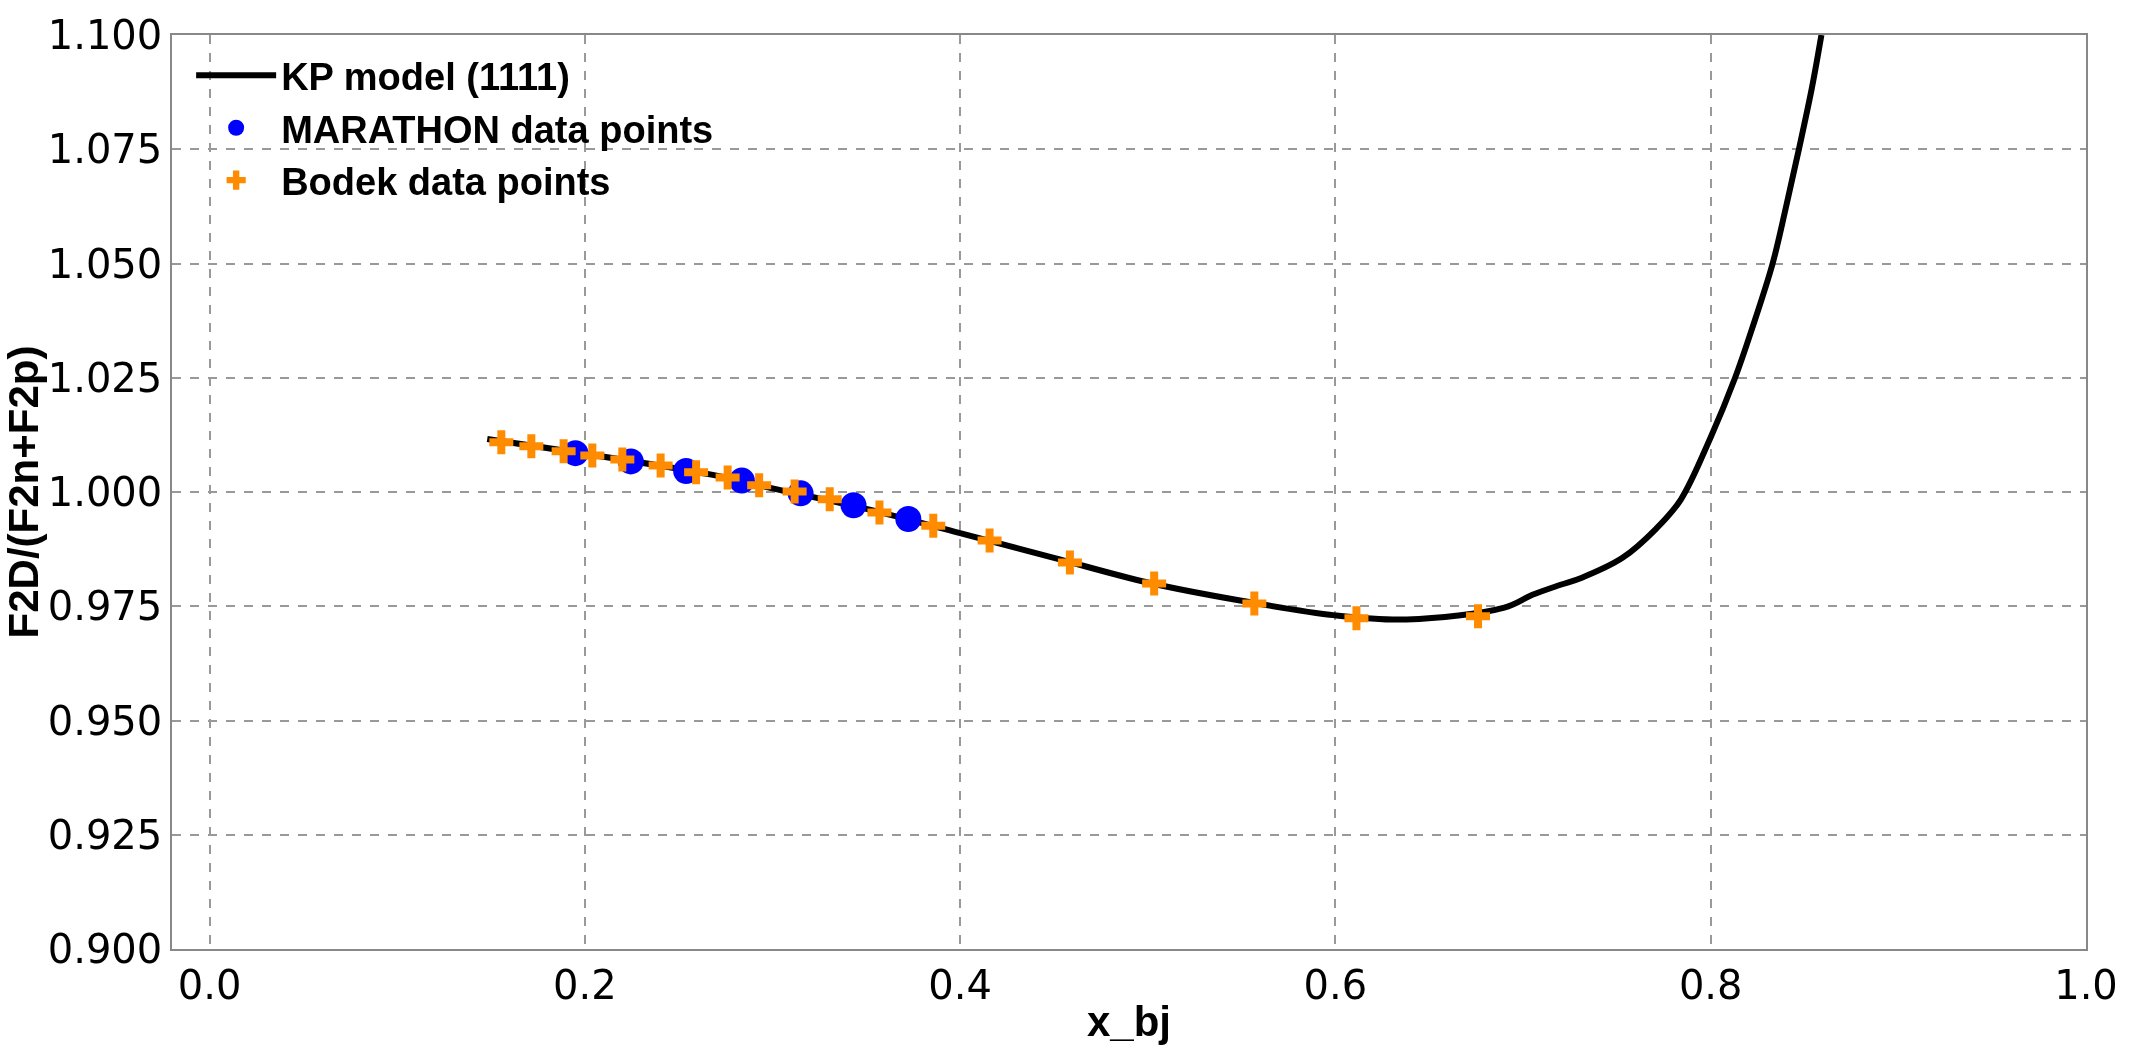  What do you see at coordinates (105, 377) in the screenshot?
I see `y-tick-label: 1.025` at bounding box center [105, 377].